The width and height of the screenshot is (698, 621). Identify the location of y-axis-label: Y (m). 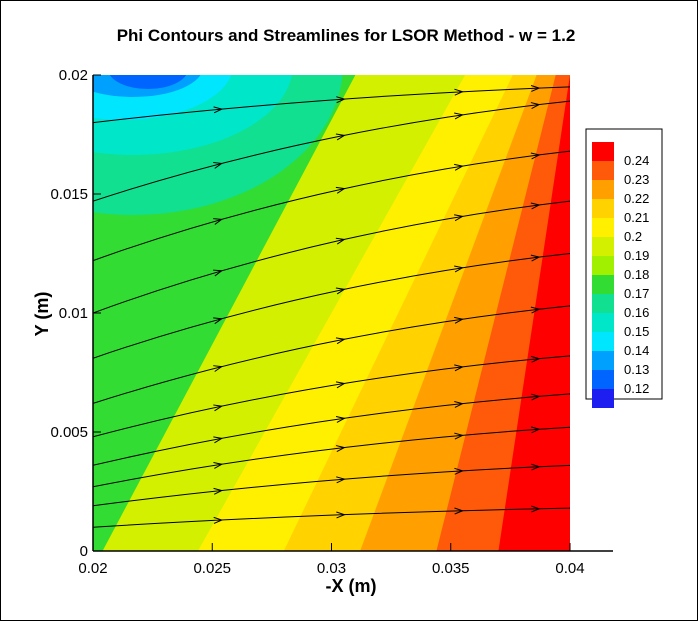
(42, 314).